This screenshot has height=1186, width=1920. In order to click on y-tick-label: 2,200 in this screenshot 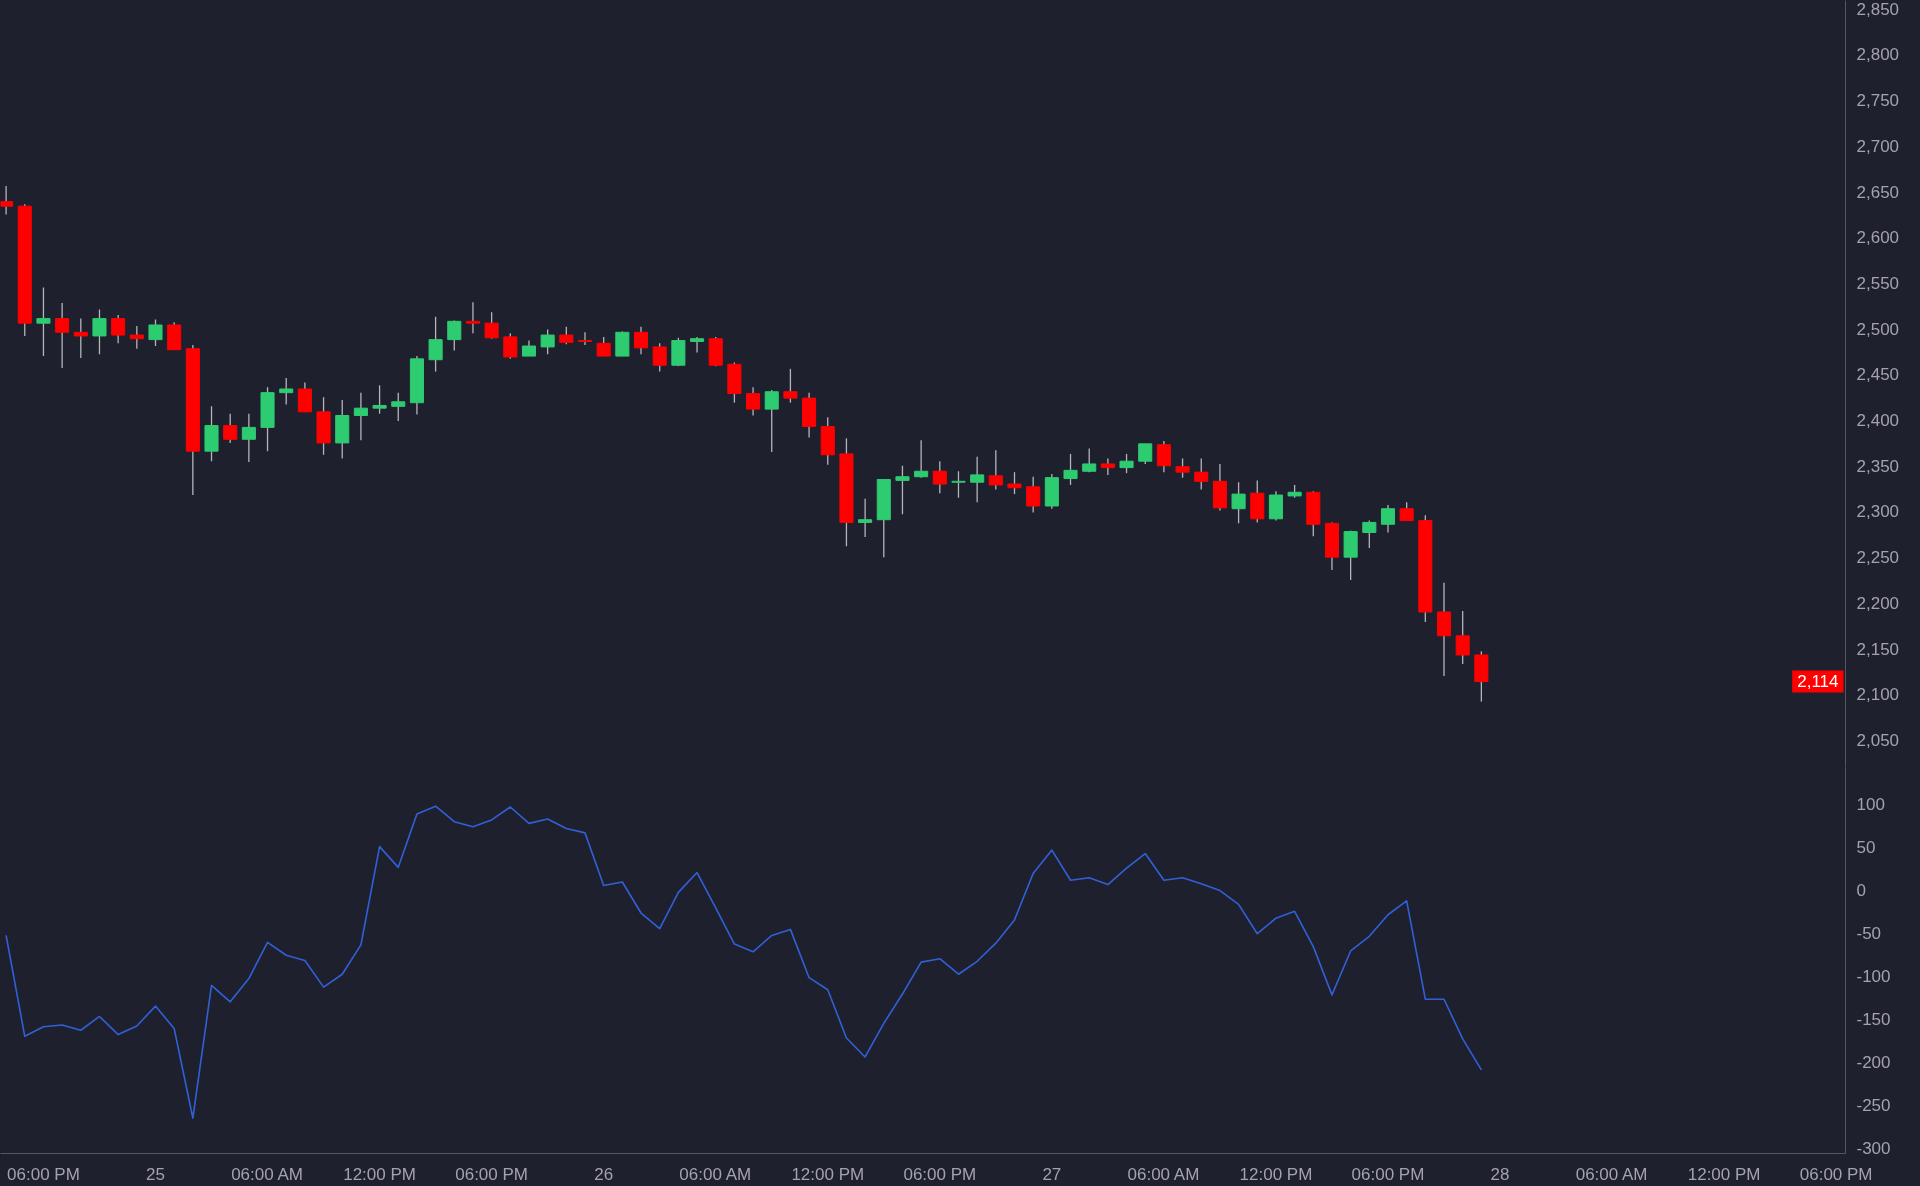, I will do `click(1878, 603)`.